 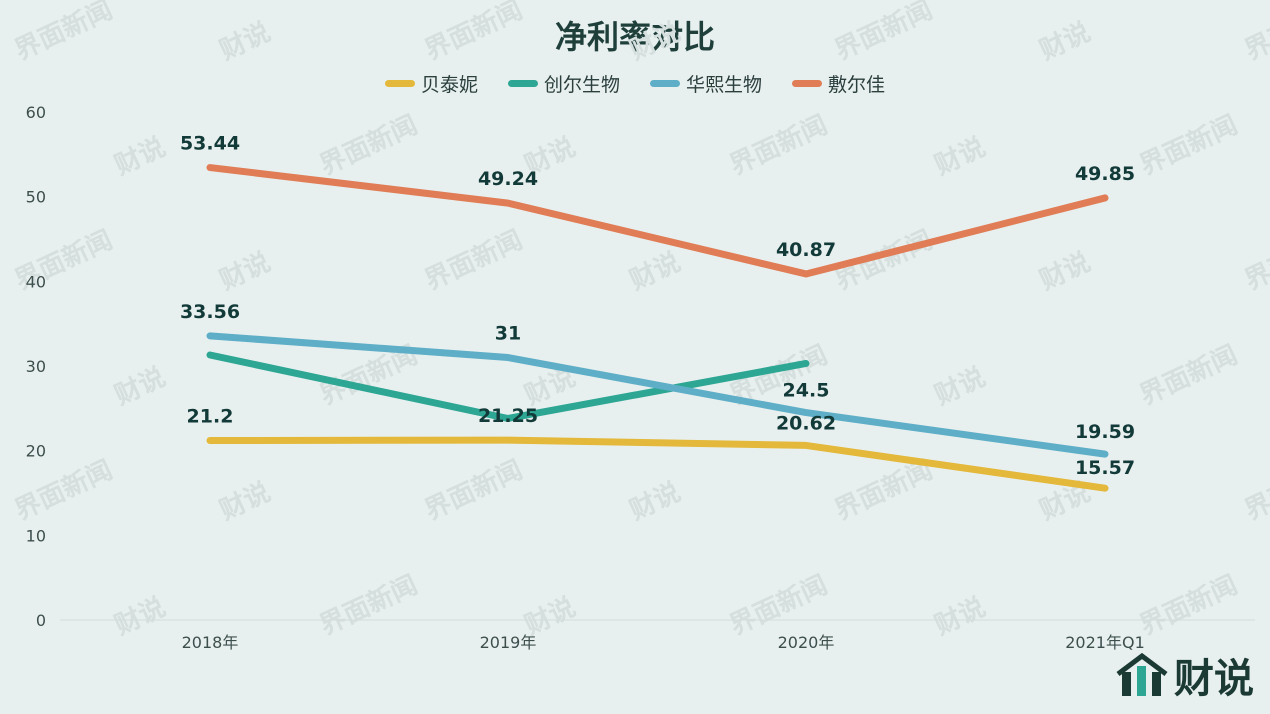 I want to click on data-label: 49.24, so click(x=508, y=179).